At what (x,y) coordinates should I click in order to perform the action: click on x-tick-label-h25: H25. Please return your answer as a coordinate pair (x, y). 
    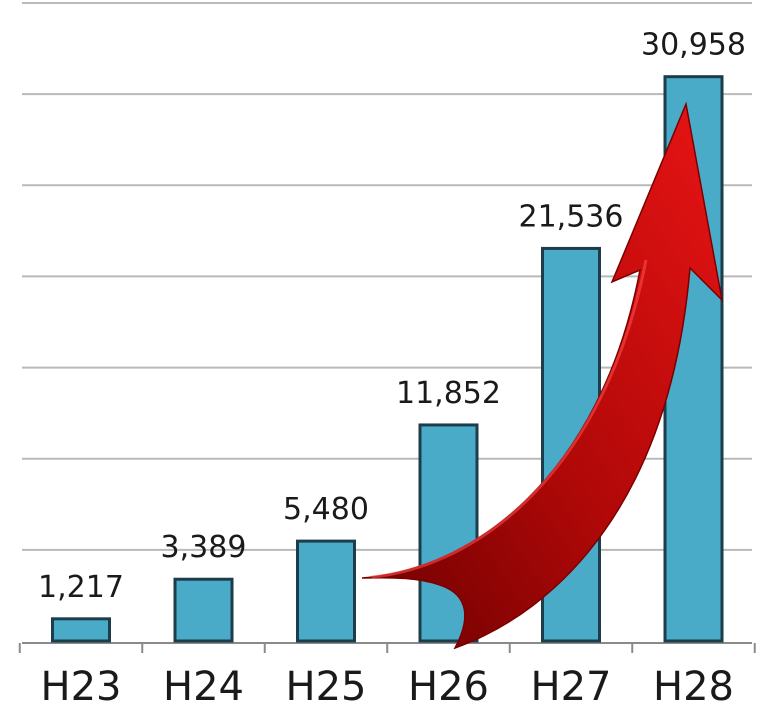
    Looking at the image, I should click on (326, 686).